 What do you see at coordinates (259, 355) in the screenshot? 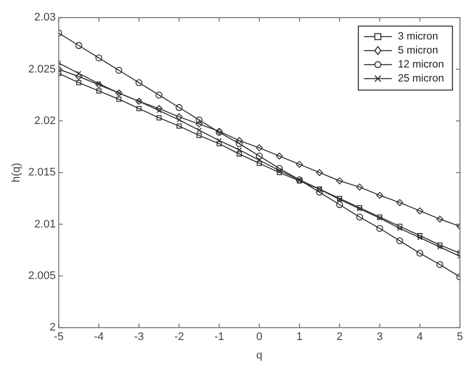
I see `x-axis-title: q` at bounding box center [259, 355].